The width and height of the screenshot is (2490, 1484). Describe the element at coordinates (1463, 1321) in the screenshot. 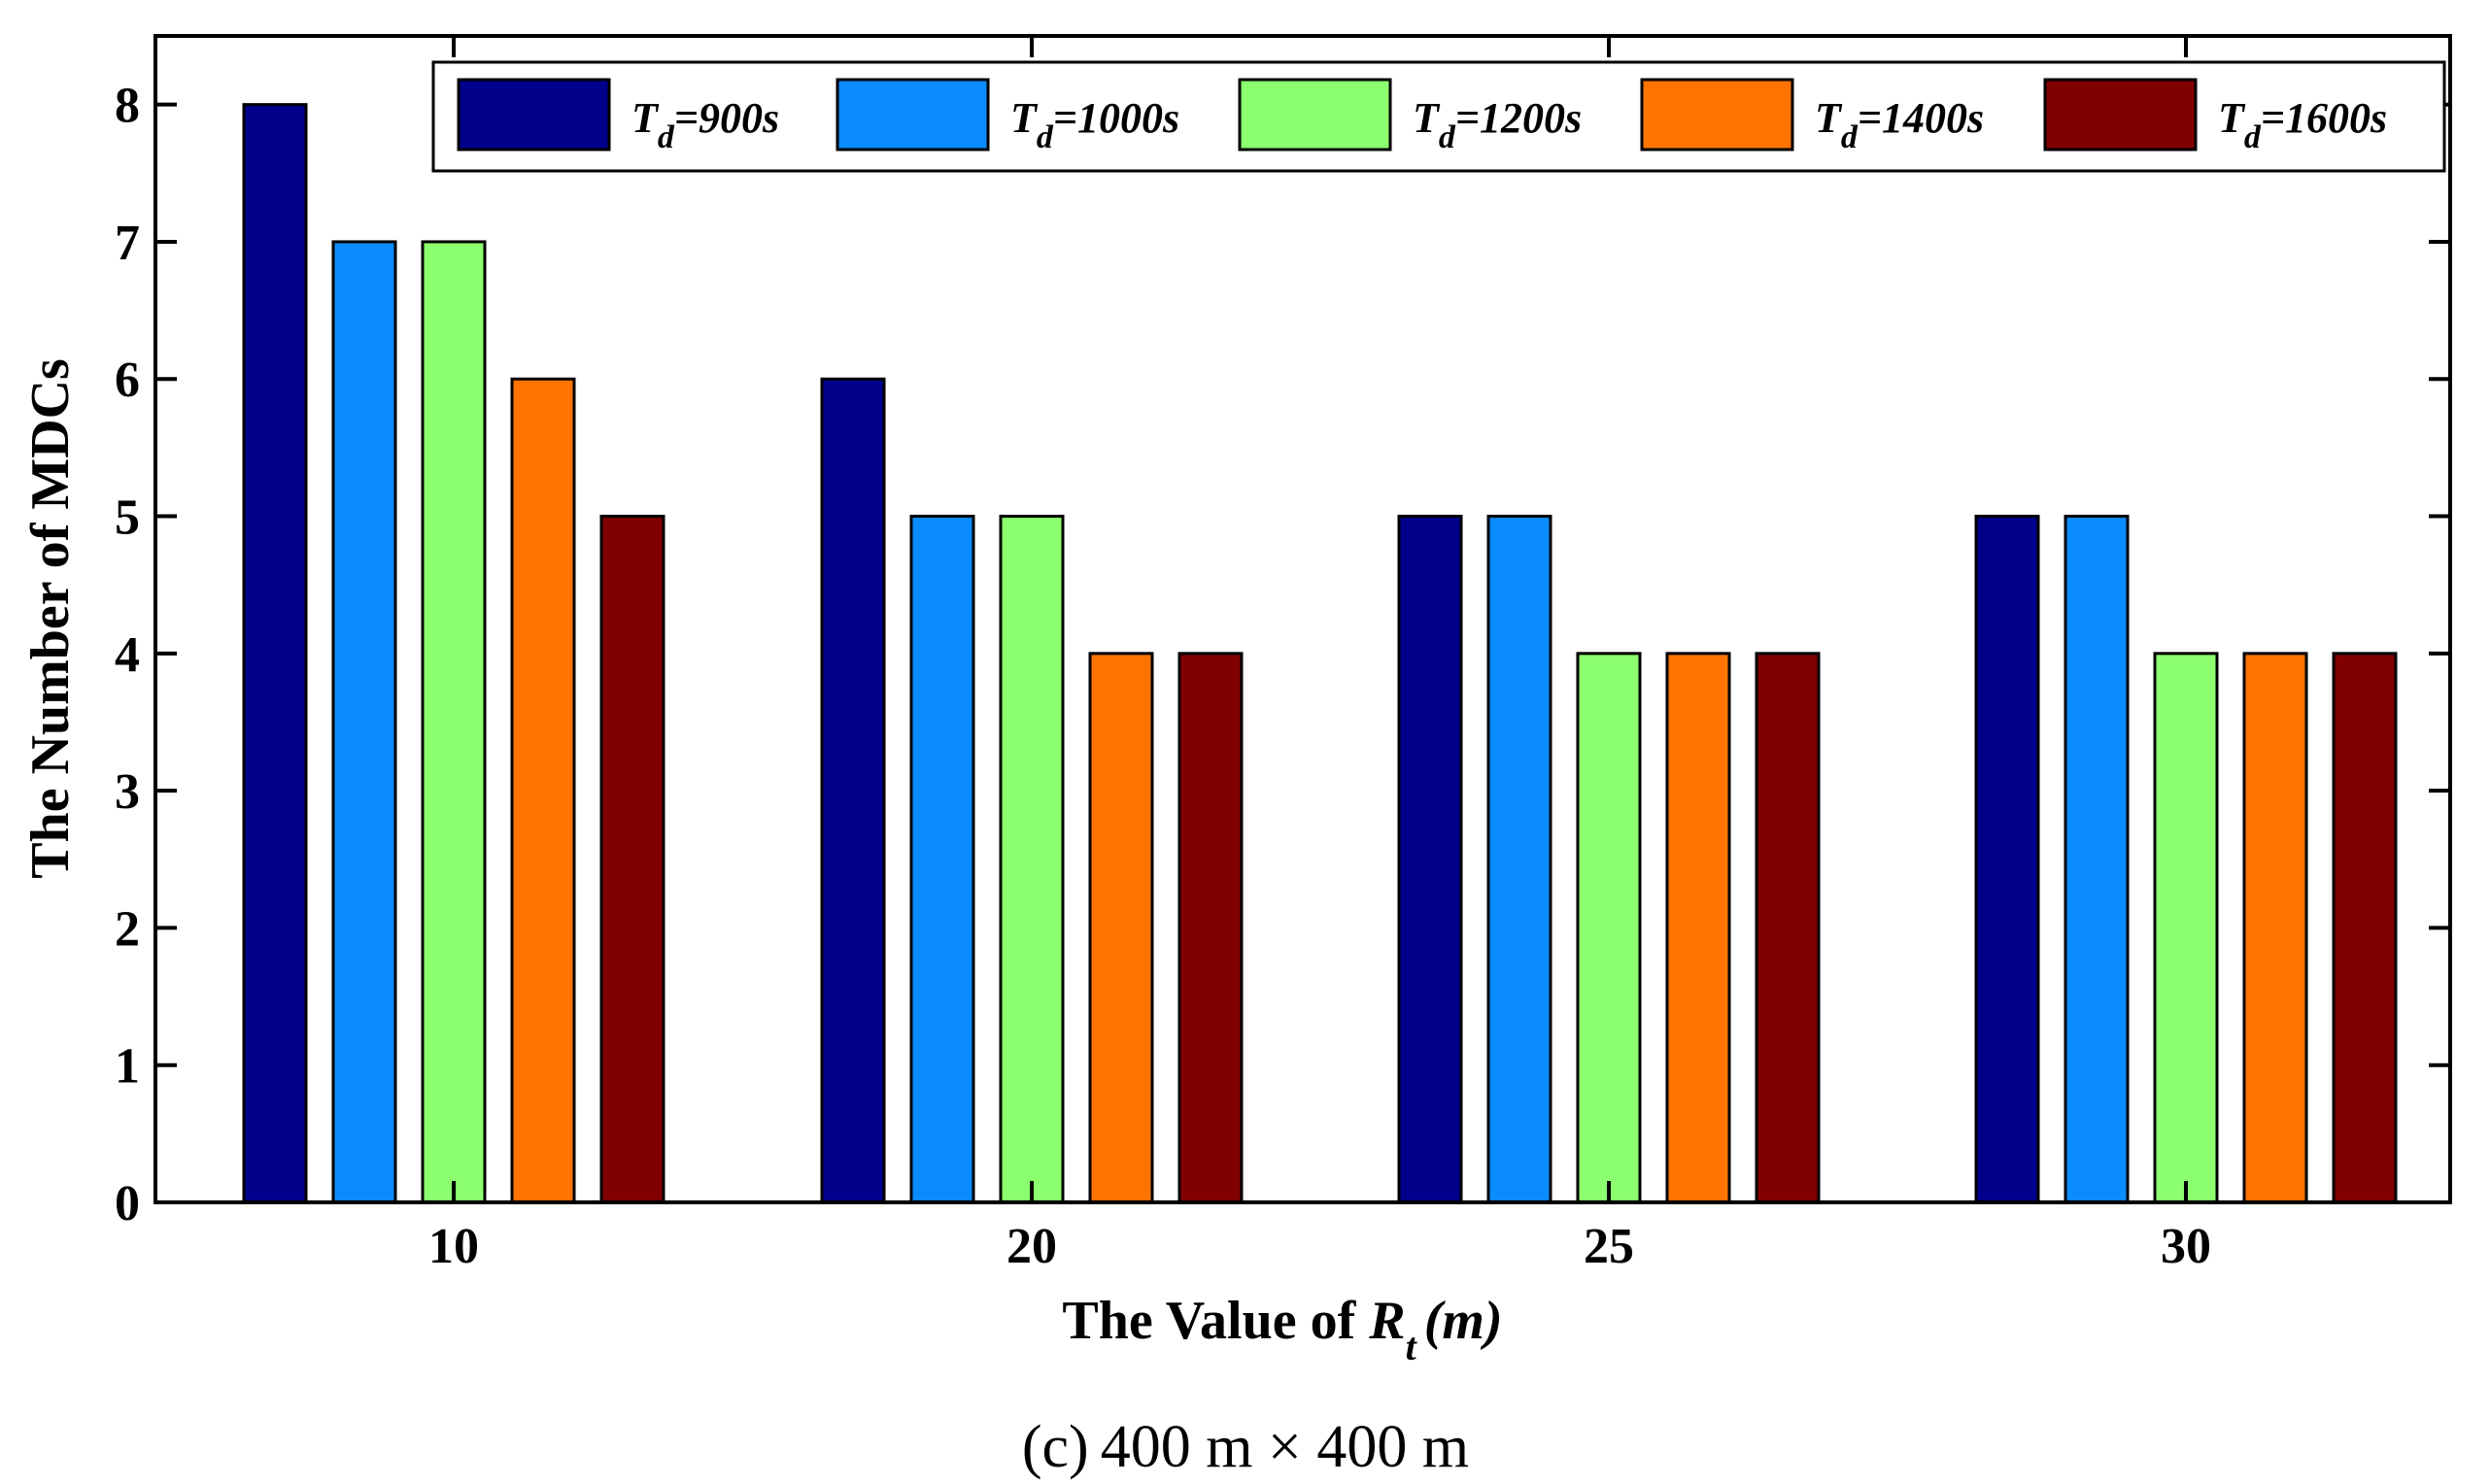

I see `x-axis-label-unit: (m)` at that location.